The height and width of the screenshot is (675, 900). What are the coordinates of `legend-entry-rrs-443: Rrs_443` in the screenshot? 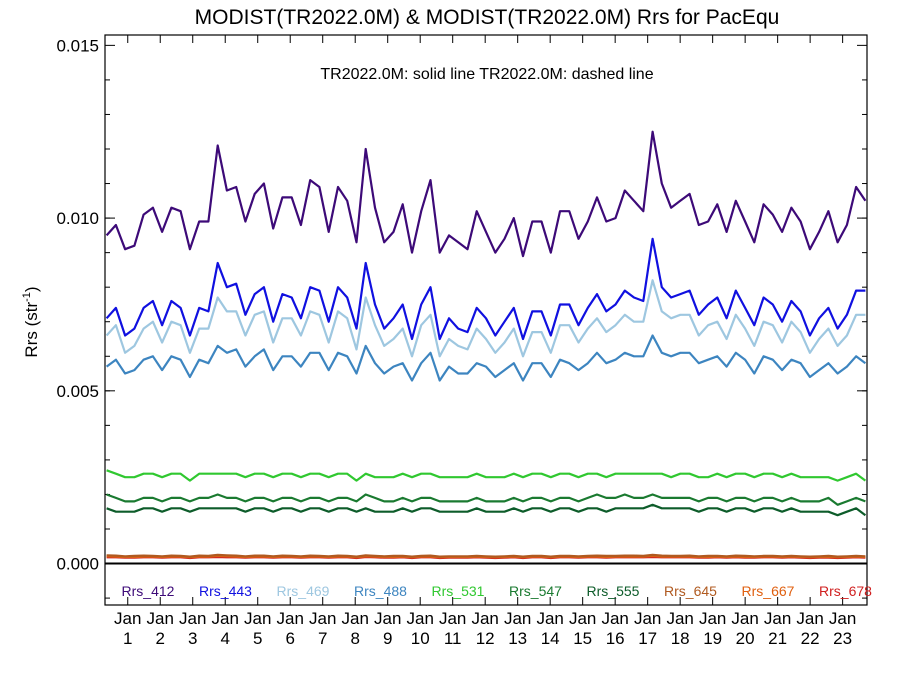 It's located at (225, 591).